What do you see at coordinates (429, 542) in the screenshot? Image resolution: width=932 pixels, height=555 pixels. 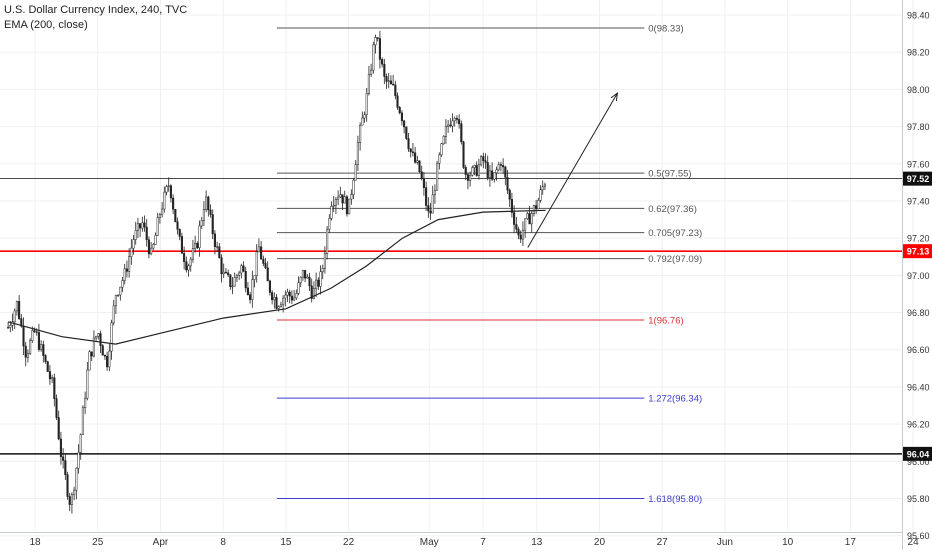 I see `x-tick-label: May` at bounding box center [429, 542].